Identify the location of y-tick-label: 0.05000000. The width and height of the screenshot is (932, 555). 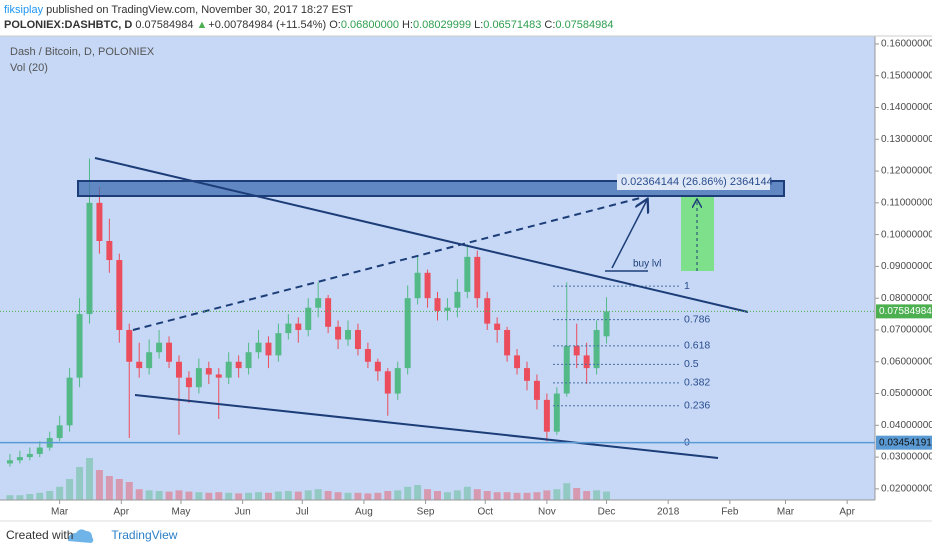
(906, 393).